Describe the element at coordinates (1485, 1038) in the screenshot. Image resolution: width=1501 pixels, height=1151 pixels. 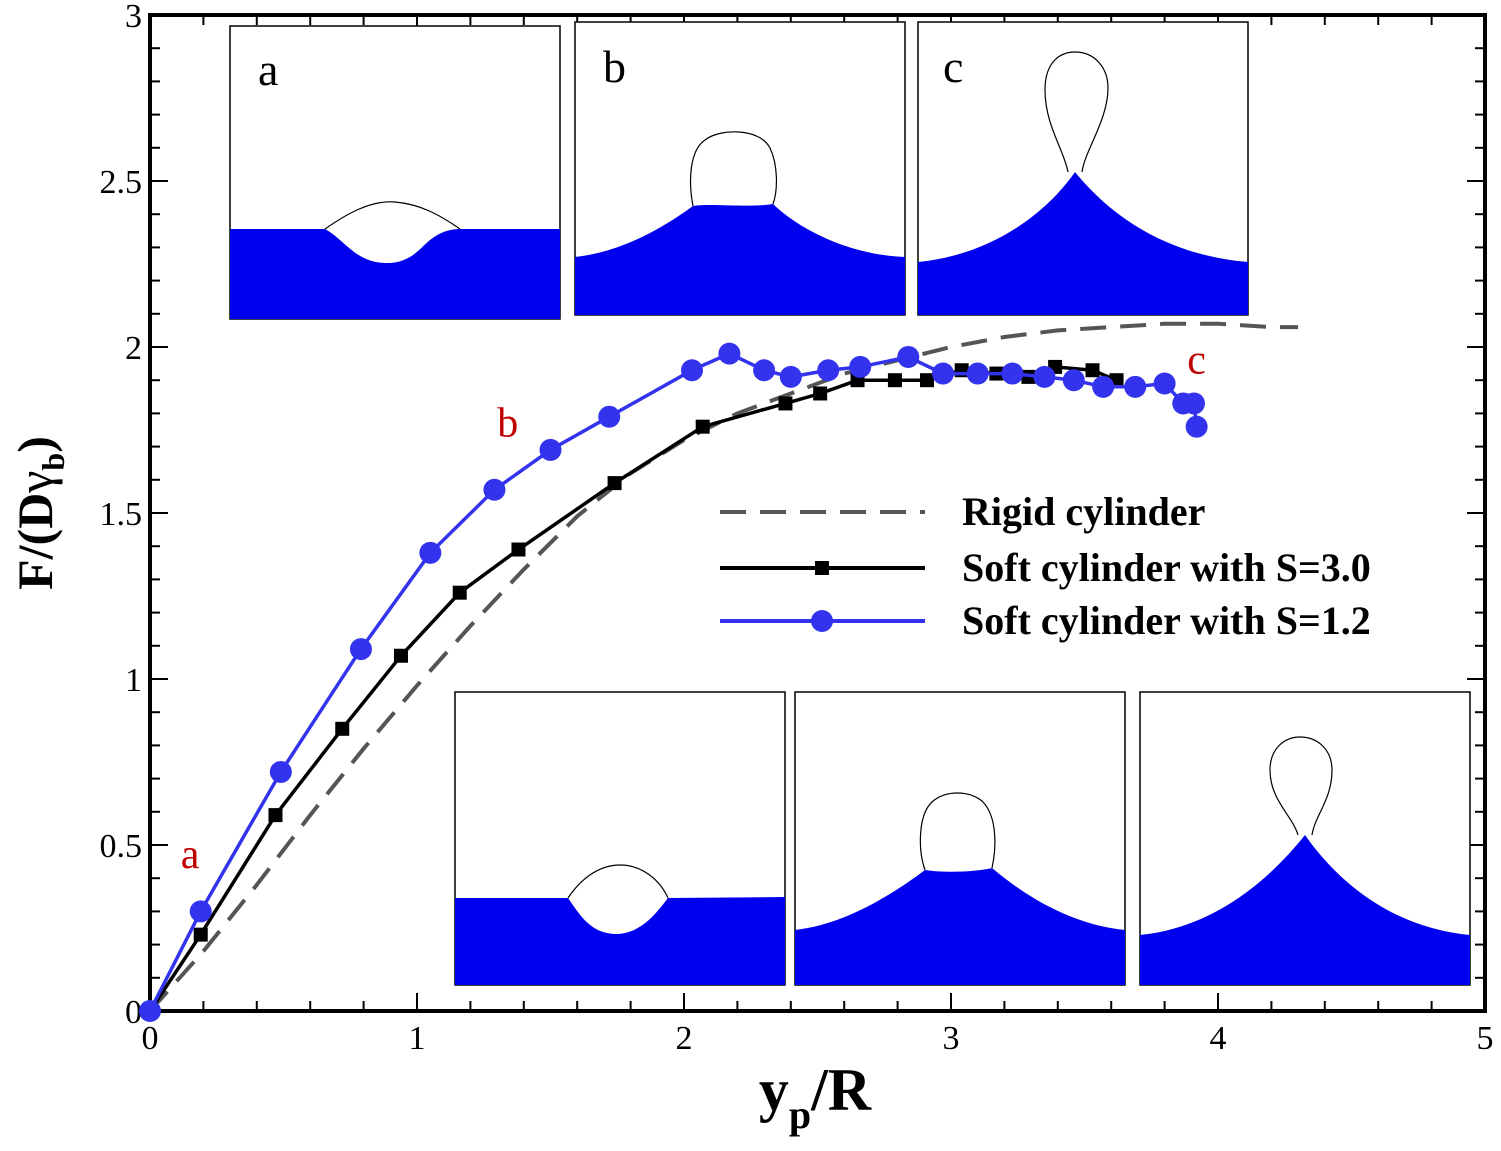
I see `x-tick-label: 5` at that location.